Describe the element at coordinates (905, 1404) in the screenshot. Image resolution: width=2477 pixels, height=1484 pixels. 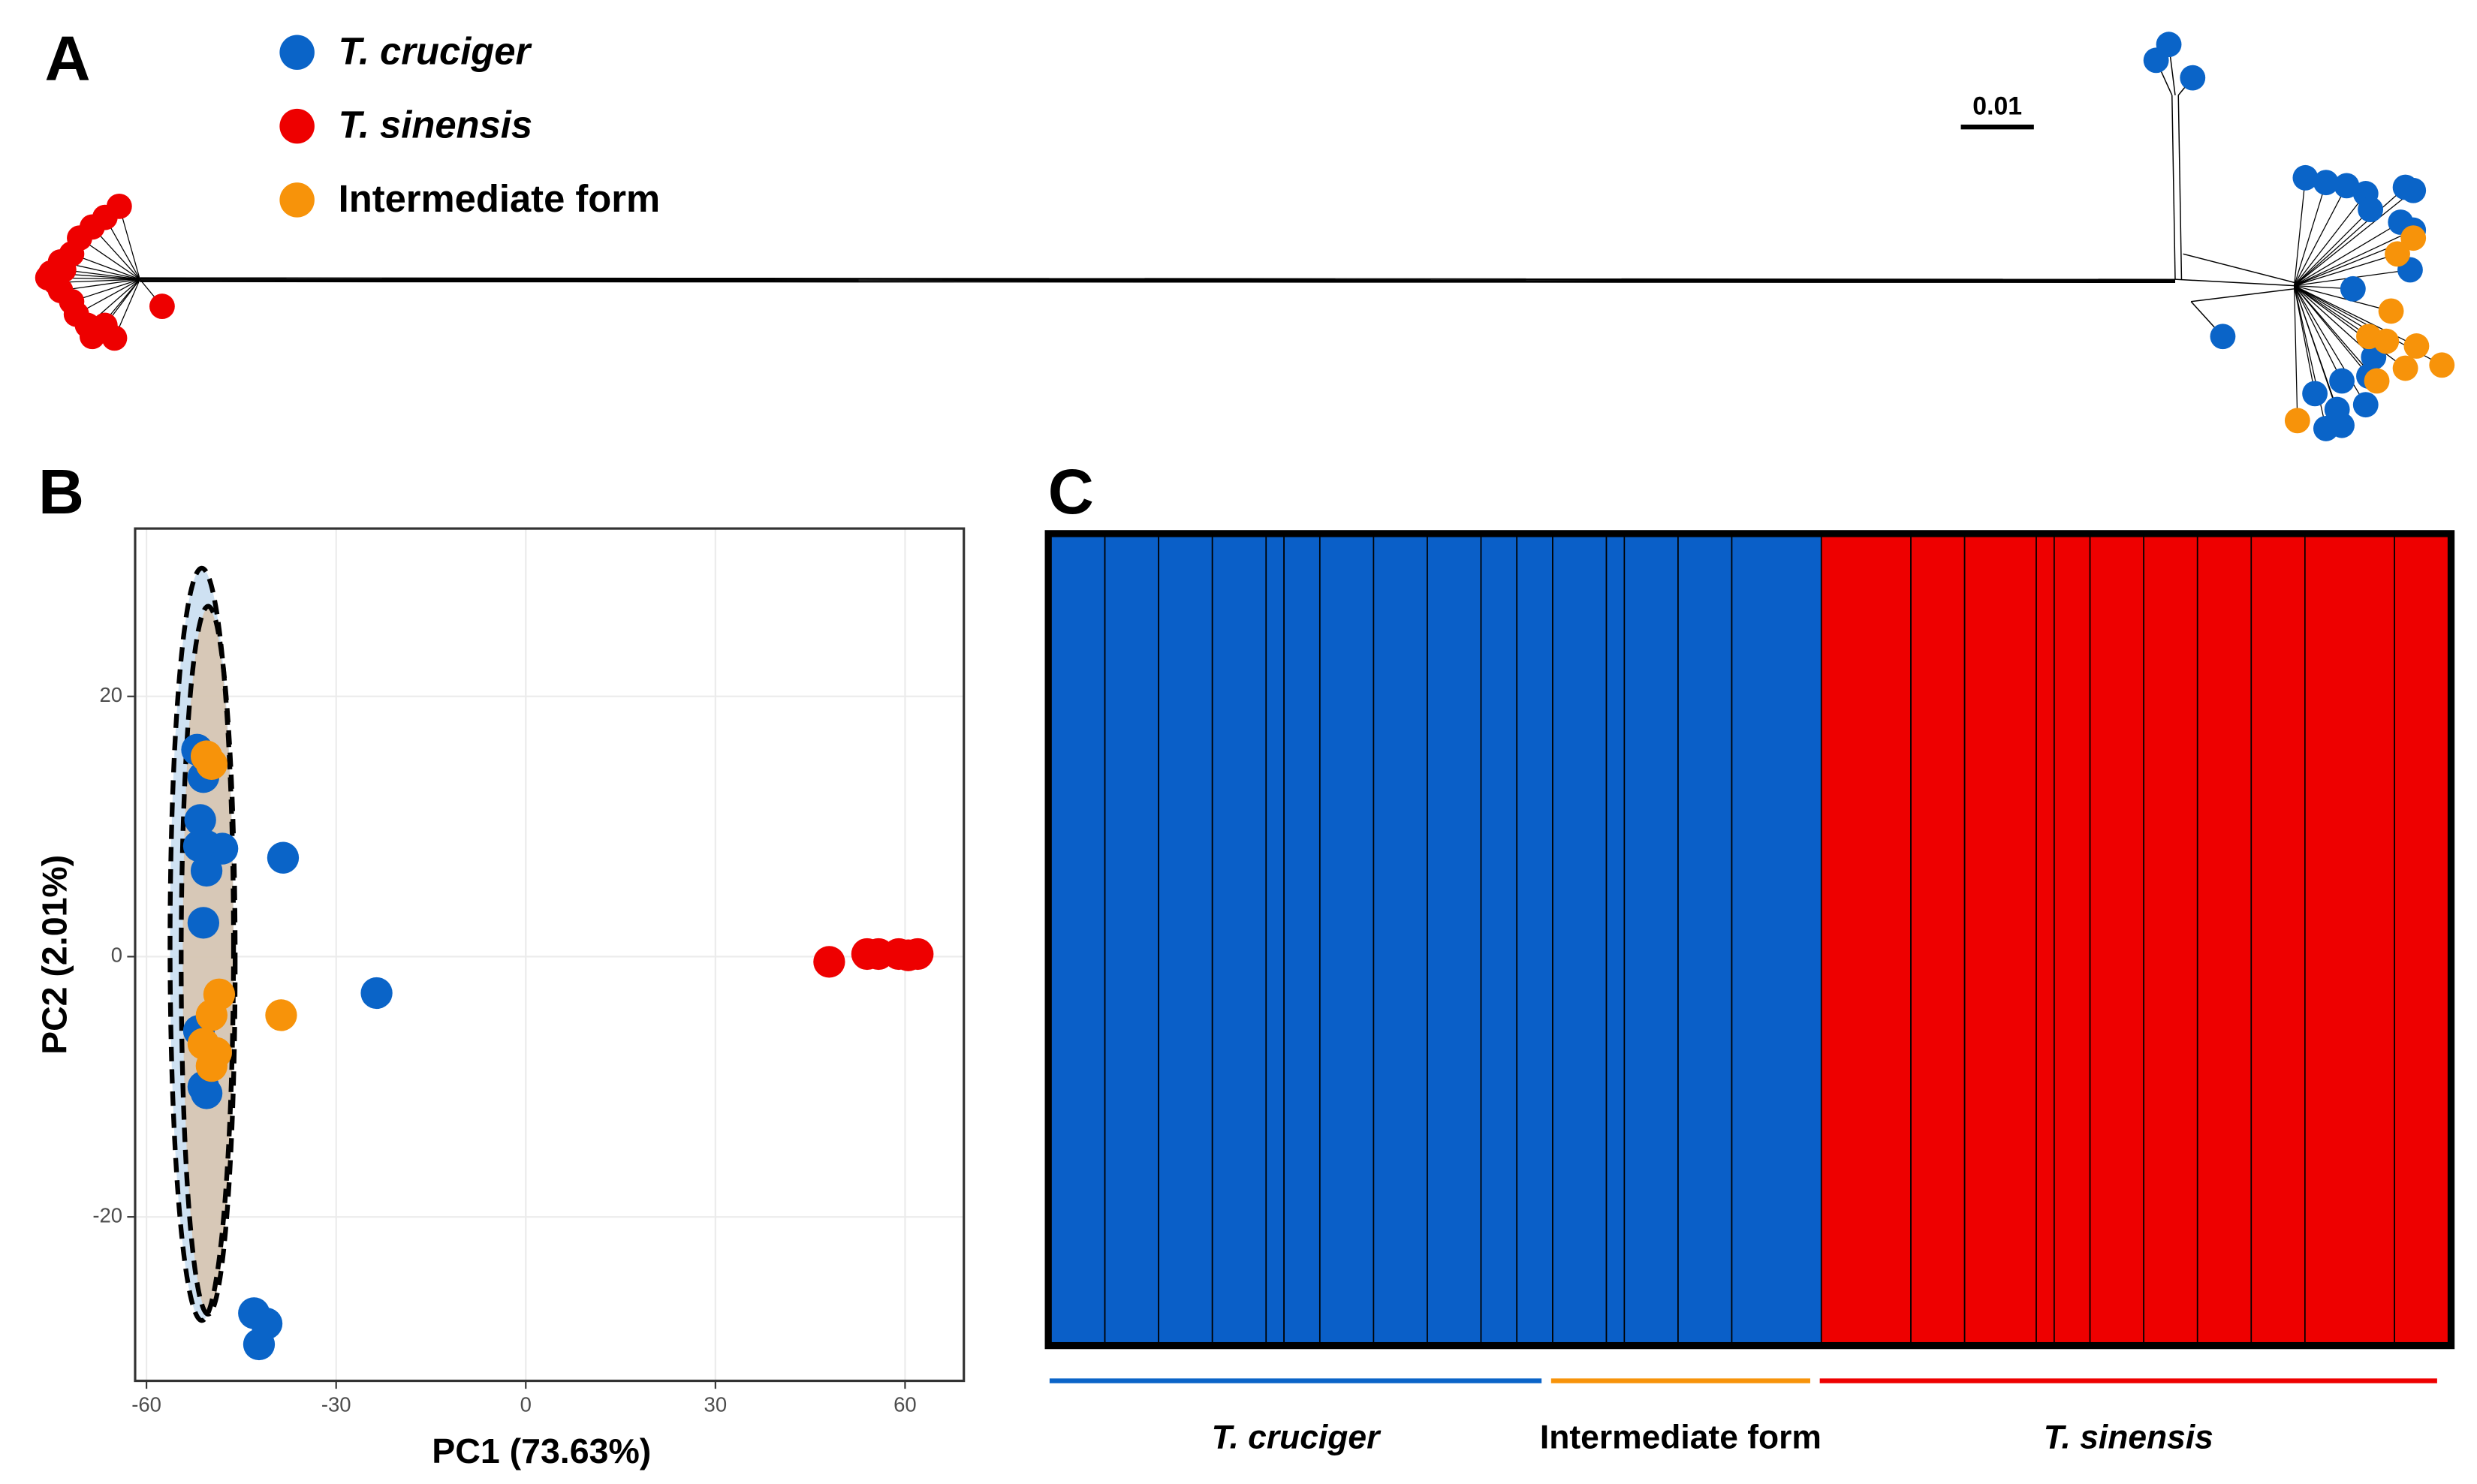
I see `x-tick-label: 60` at that location.